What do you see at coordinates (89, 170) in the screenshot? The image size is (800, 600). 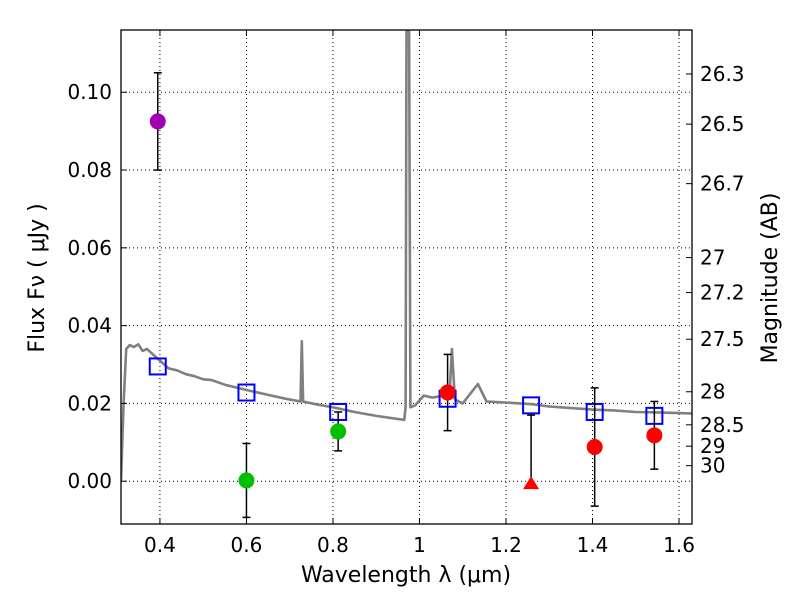 I see `y-tick-label: 0.08` at bounding box center [89, 170].